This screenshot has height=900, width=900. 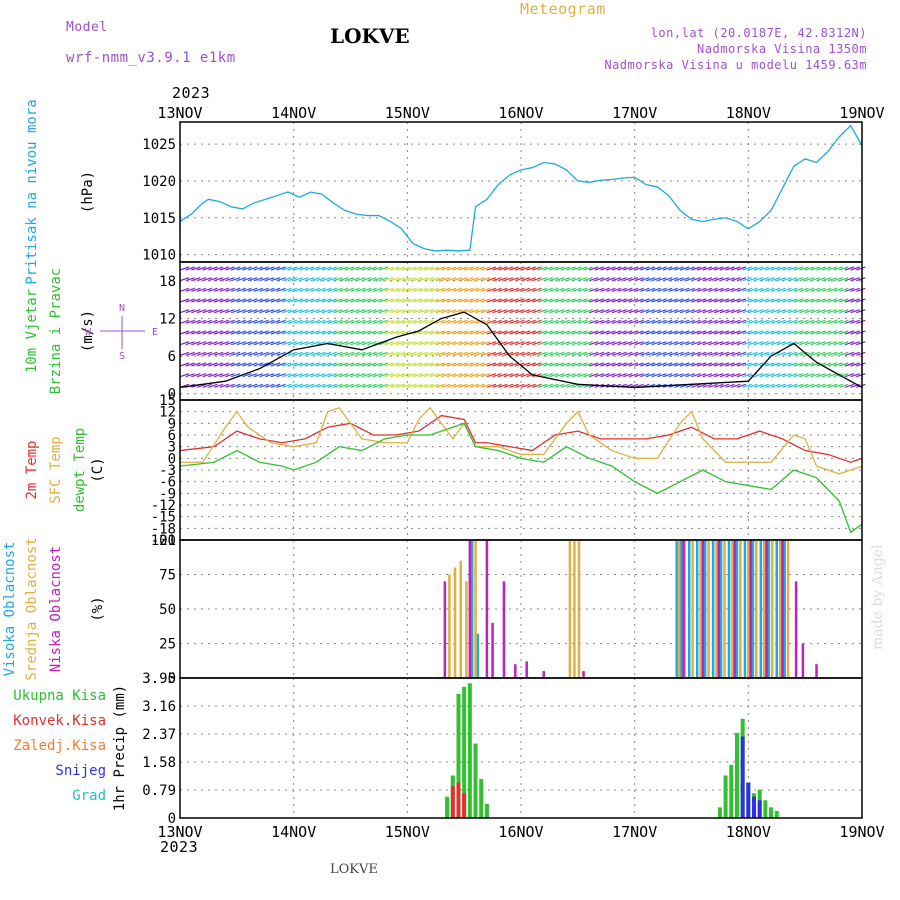 What do you see at coordinates (370, 36) in the screenshot?
I see `station-title: LOKVE` at bounding box center [370, 36].